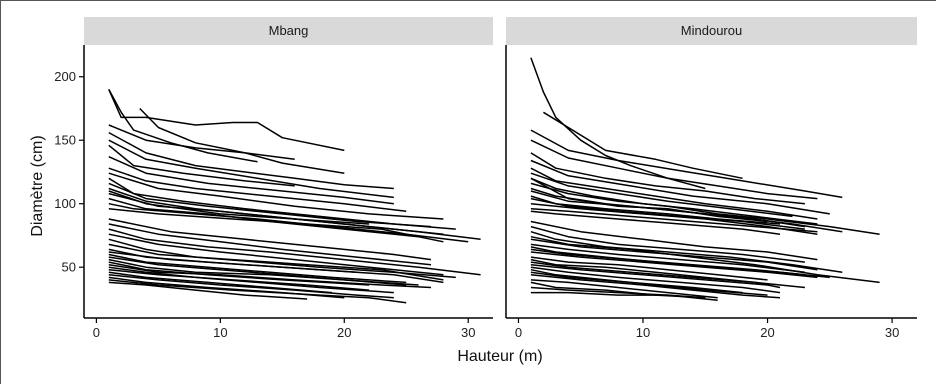 This screenshot has width=937, height=385. I want to click on facet-strip-label: Mindourou, so click(711, 30).